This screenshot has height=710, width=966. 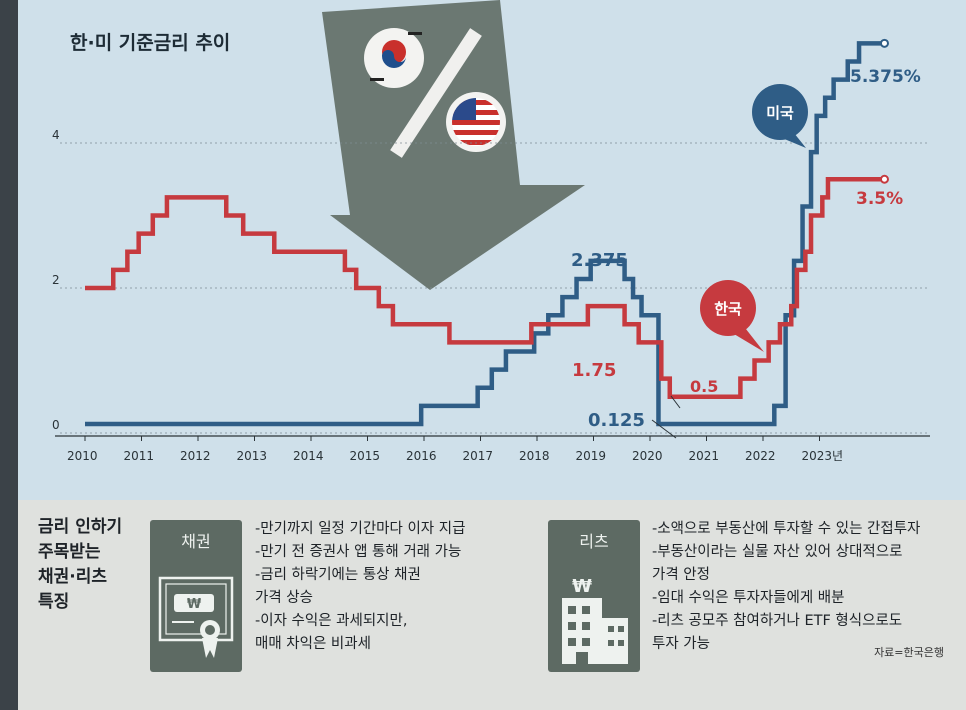 I want to click on x-tick-label: 2015, so click(x=365, y=456).